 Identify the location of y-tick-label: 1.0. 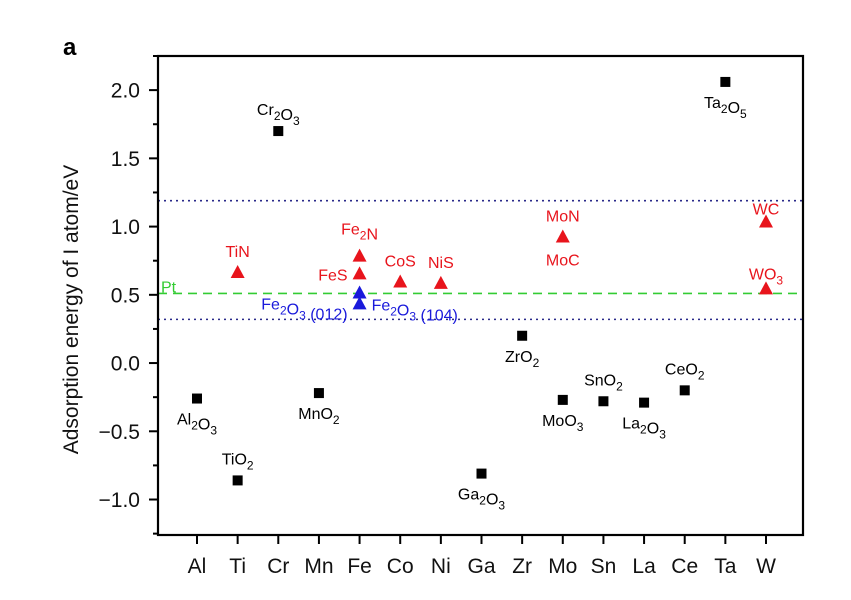
(125, 227).